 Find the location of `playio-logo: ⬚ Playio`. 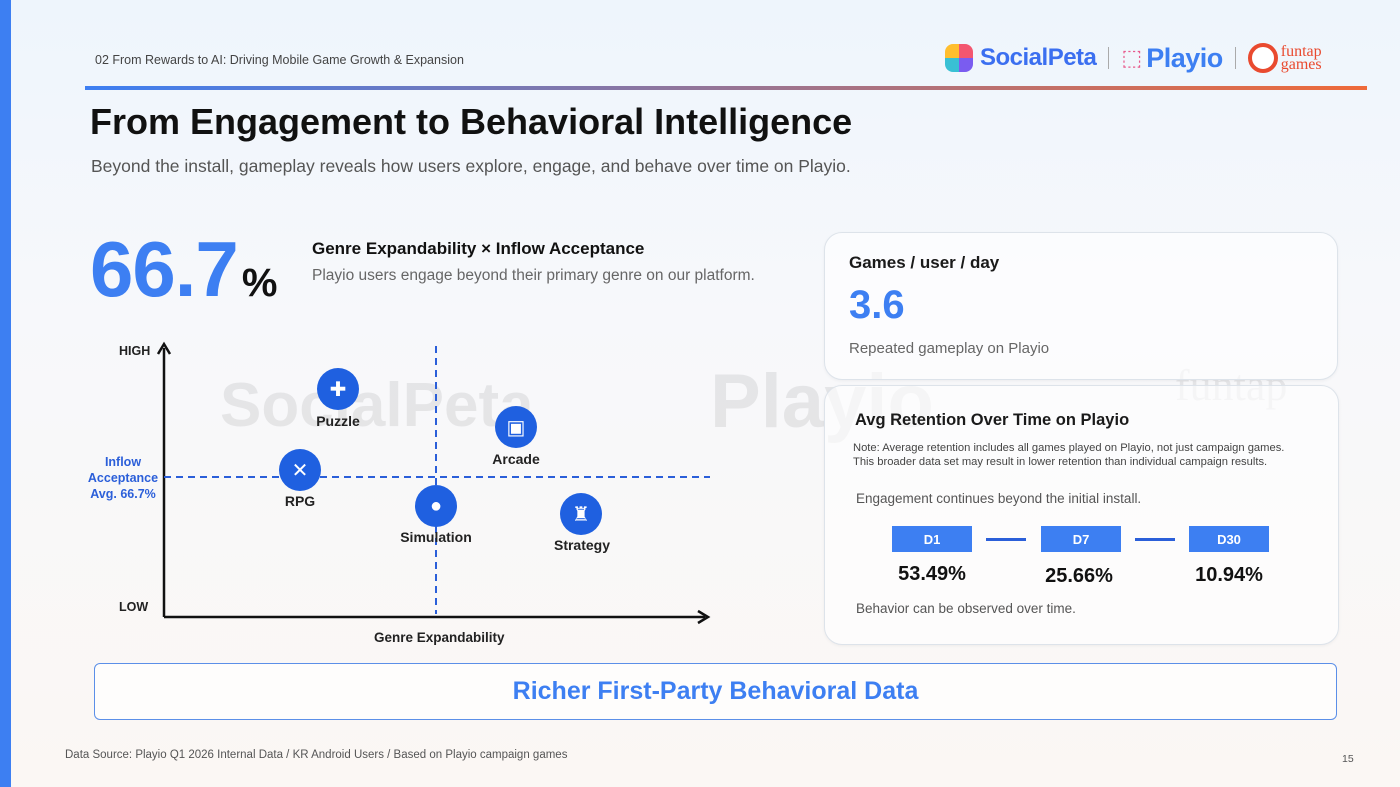

playio-logo: ⬚ Playio is located at coordinates (1172, 58).